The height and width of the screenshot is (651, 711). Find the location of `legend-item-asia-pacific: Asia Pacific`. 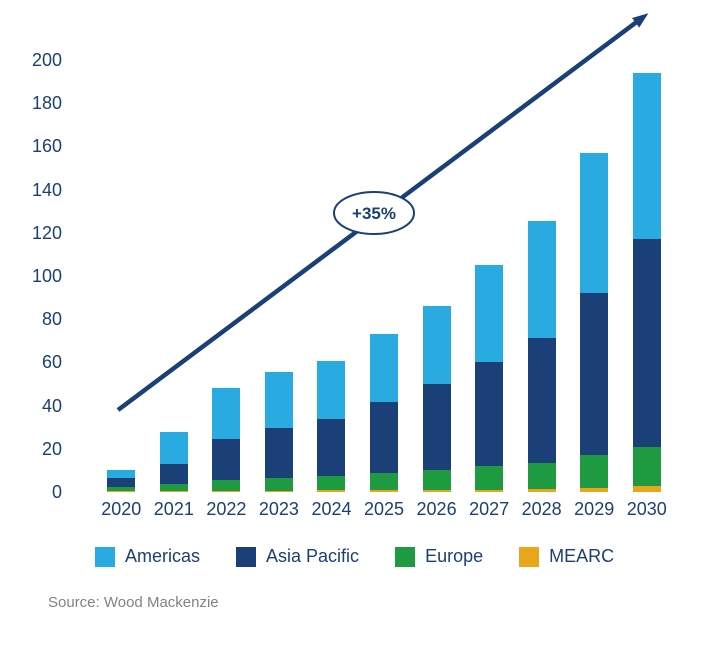

legend-item-asia-pacific: Asia Pacific is located at coordinates (297, 556).